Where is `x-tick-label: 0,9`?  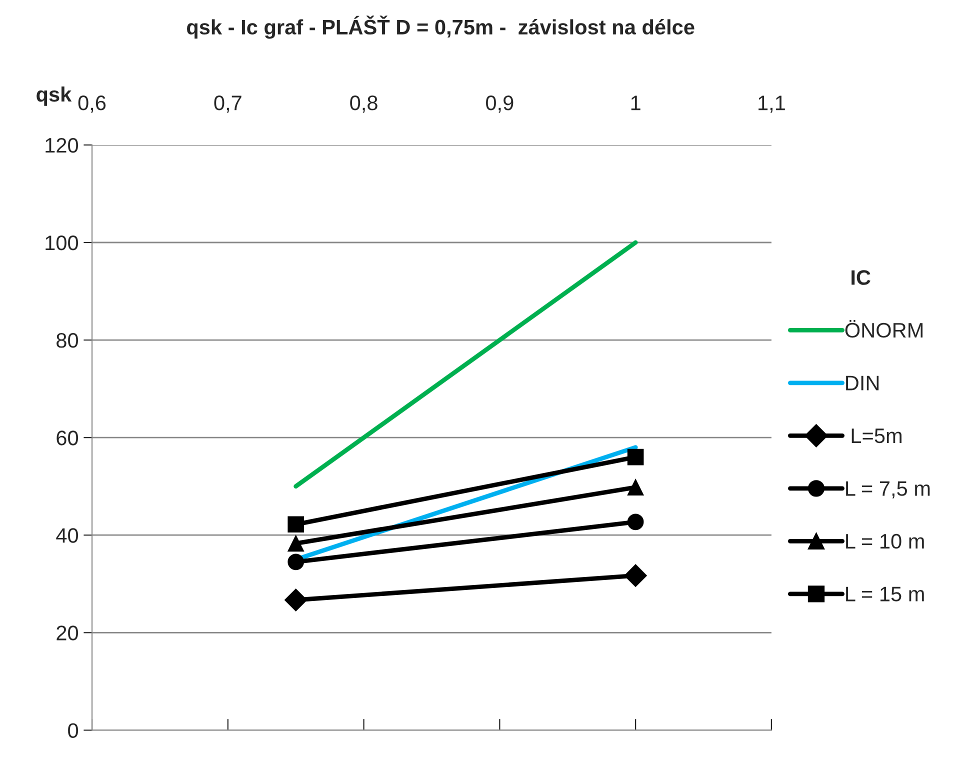
x-tick-label: 0,9 is located at coordinates (500, 104).